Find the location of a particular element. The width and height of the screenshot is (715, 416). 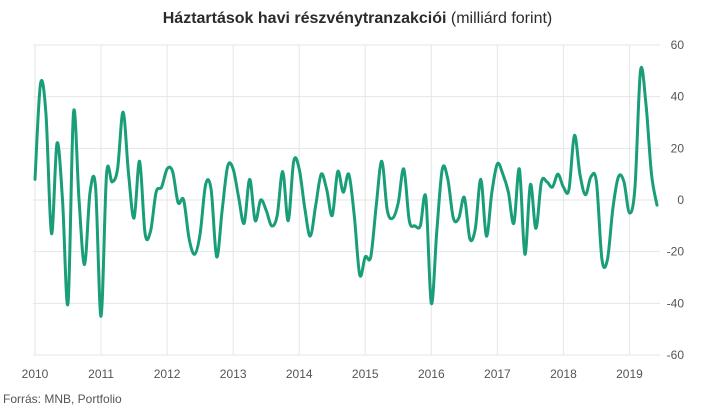

x-tick-label: 2014 is located at coordinates (299, 374).